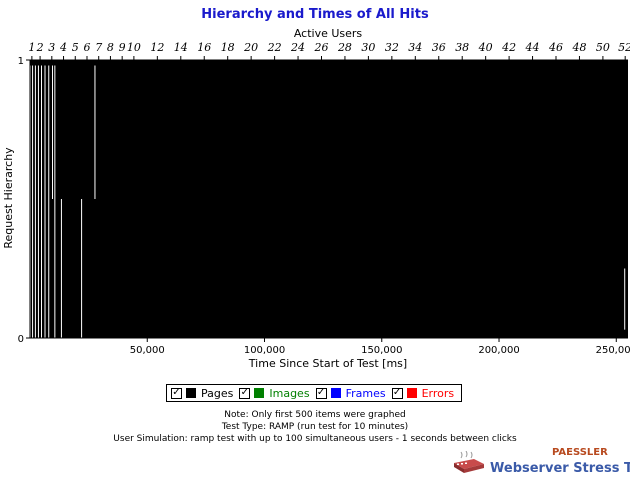 The width and height of the screenshot is (630, 480). What do you see at coordinates (8, 198) in the screenshot?
I see `y-axis-label: Request Hierarchy` at bounding box center [8, 198].